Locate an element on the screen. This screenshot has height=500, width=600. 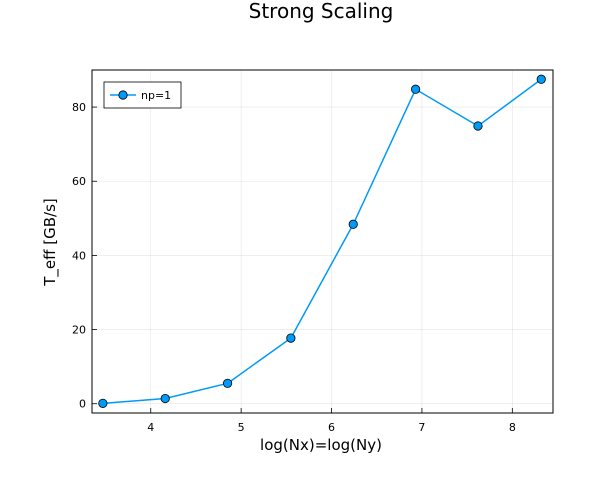
y-tick-label: 0 is located at coordinates (82, 404).